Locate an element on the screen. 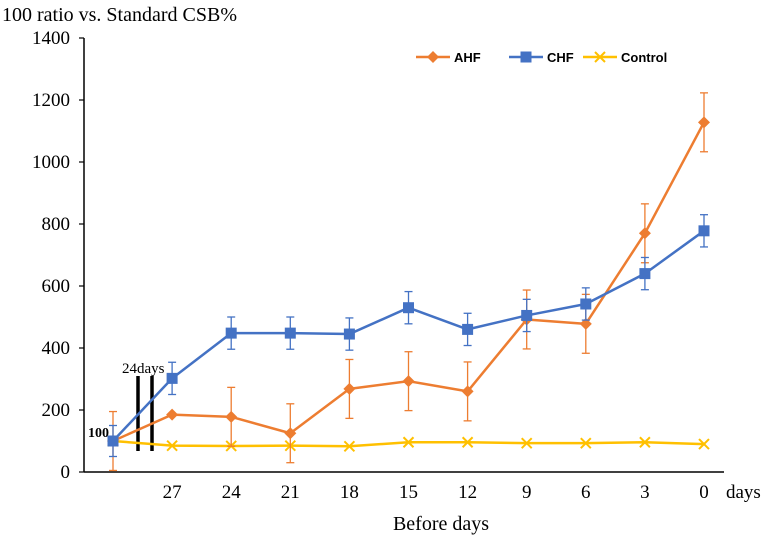 The height and width of the screenshot is (542, 765). legend-item-control: Control is located at coordinates (625, 57).